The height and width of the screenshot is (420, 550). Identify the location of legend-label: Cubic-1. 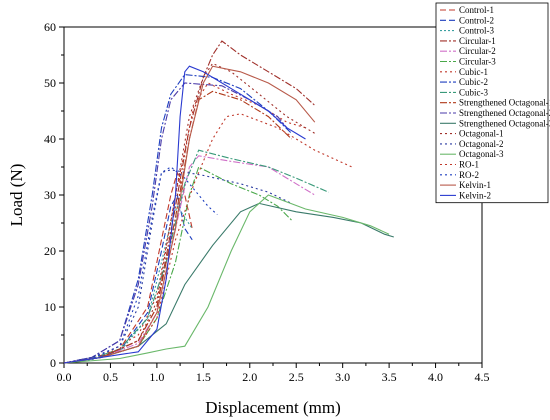
(473, 72).